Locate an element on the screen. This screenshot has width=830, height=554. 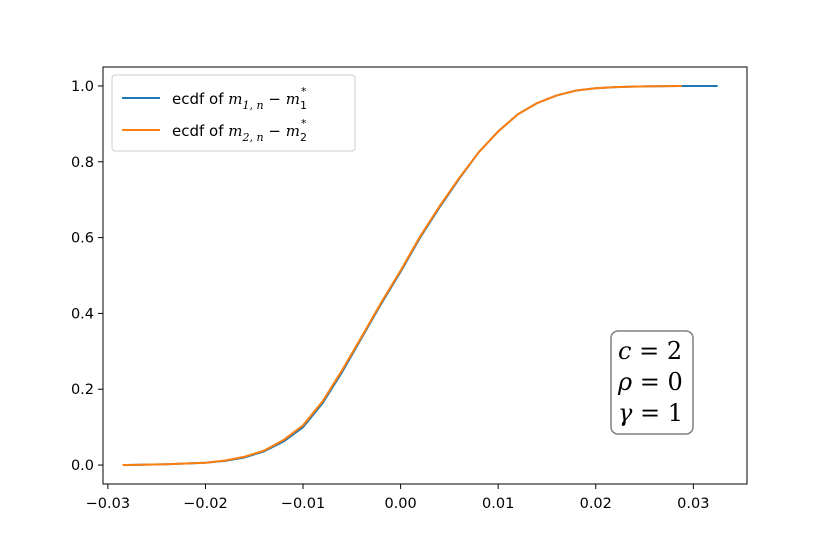
y-tick-label: 0.8 is located at coordinates (82, 163).